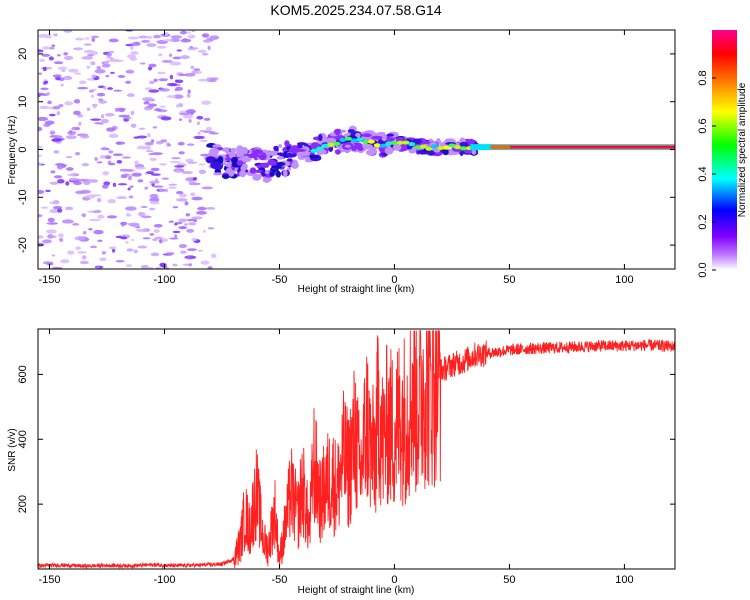  Describe the element at coordinates (23, 245) in the screenshot. I see `y-tick-label: -20` at that location.